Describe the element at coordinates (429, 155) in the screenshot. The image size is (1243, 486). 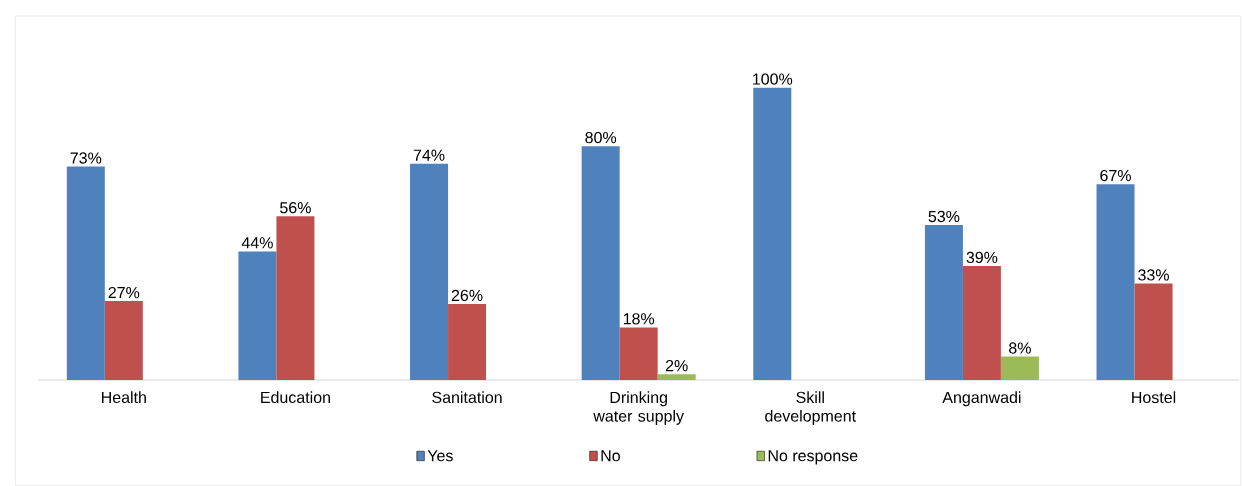
I see `data-label: 74%` at that location.